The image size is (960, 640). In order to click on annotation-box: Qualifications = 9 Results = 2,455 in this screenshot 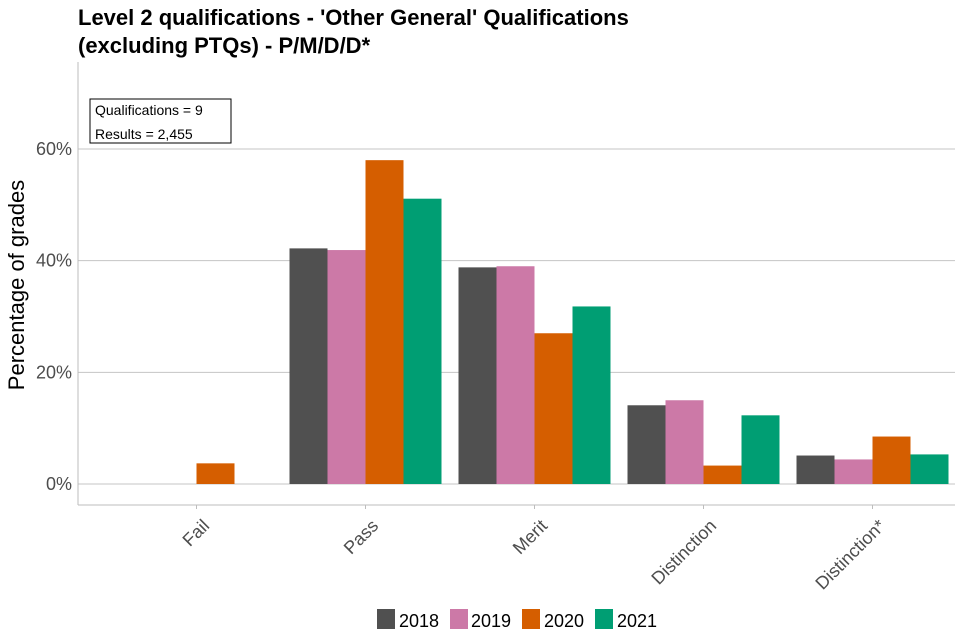, I will do `click(160, 121)`.